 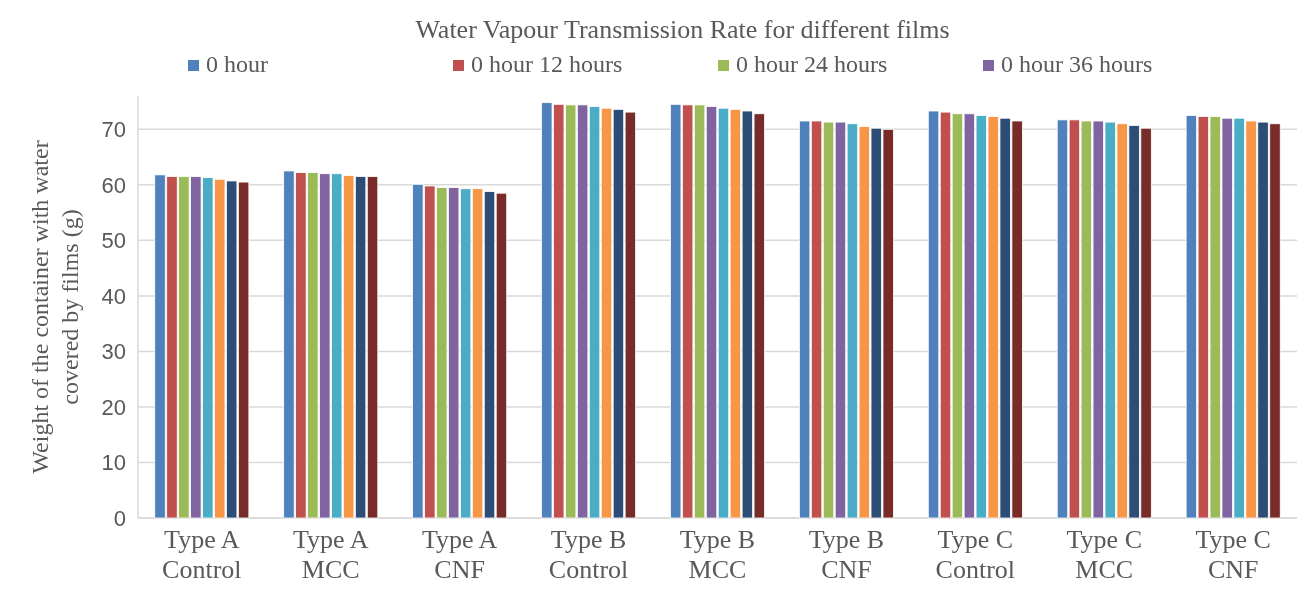 What do you see at coordinates (975, 554) in the screenshot?
I see `x-tick-label: Type C Control` at bounding box center [975, 554].